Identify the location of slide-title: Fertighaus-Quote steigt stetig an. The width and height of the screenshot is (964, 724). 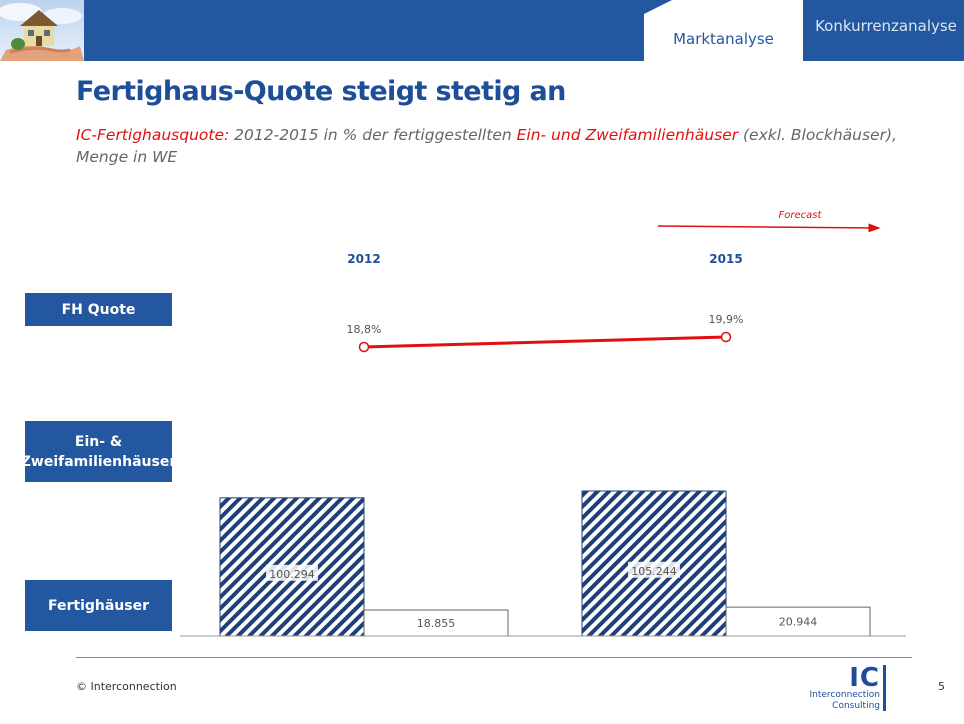
(321, 91).